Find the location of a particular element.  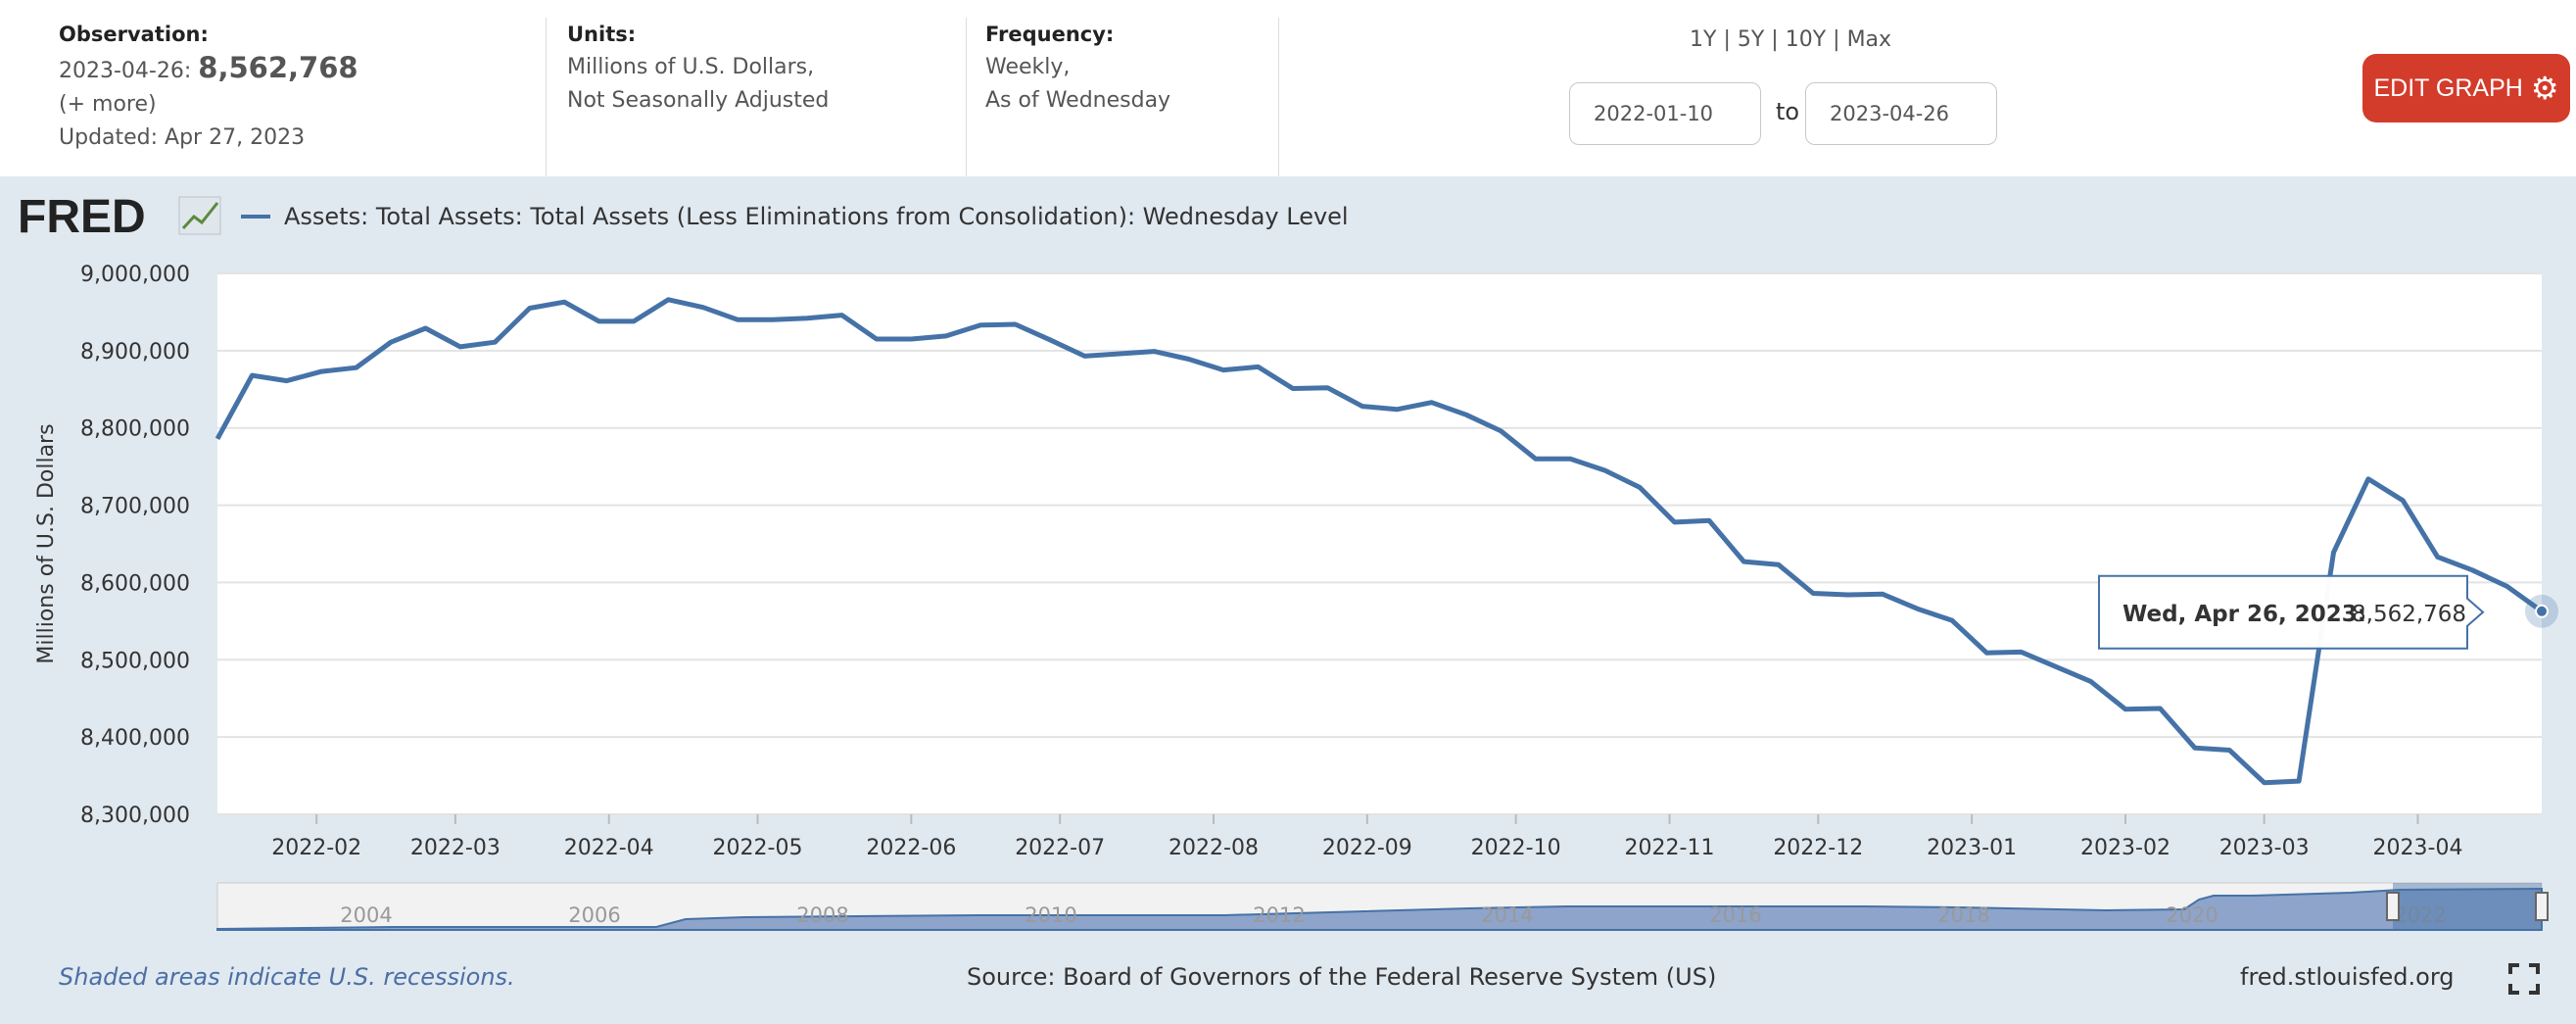

fred-chart-icon-line is located at coordinates (200, 216).